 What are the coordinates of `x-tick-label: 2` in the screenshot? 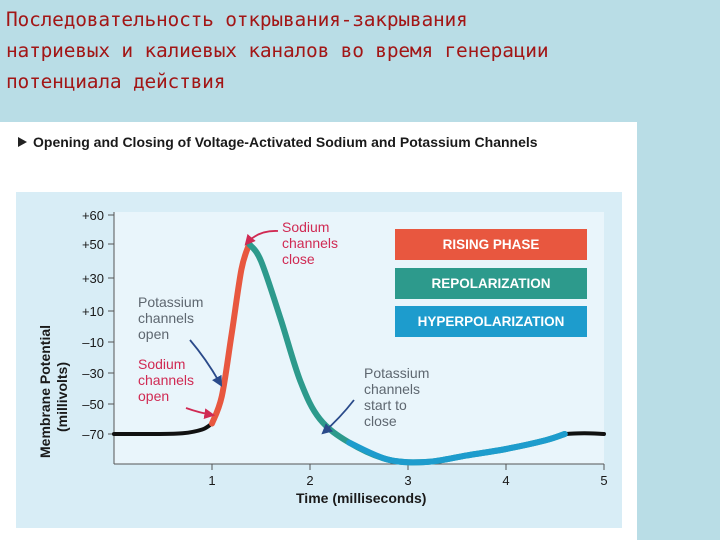 It's located at (309, 480).